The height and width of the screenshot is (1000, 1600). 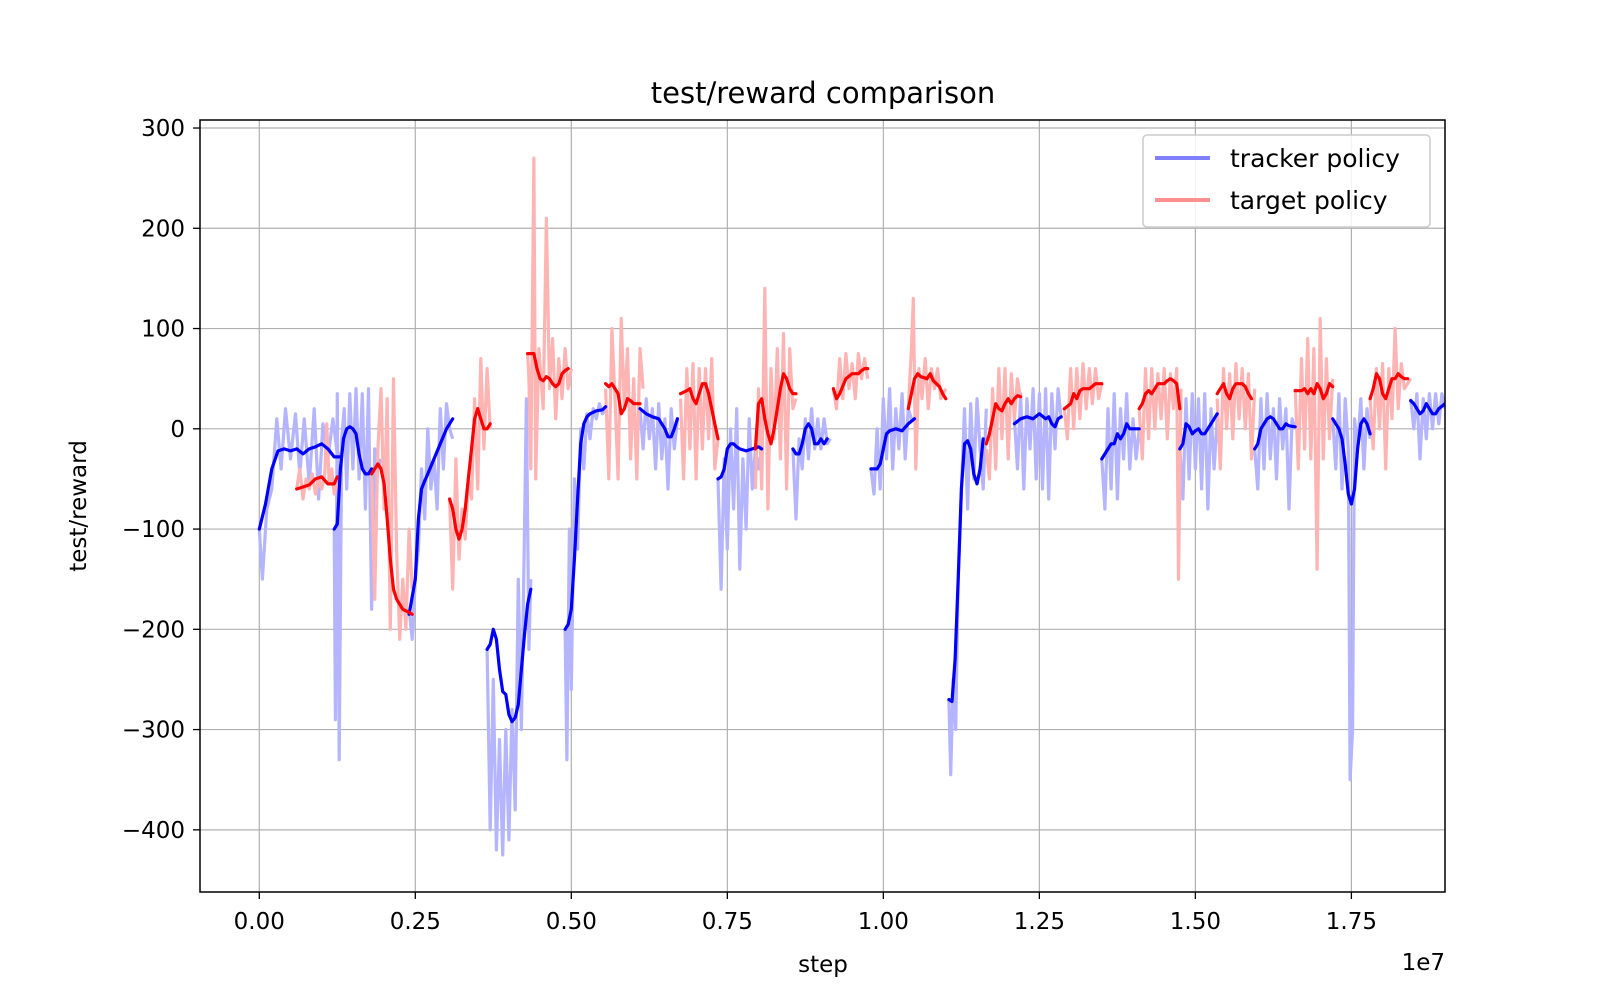 What do you see at coordinates (163, 129) in the screenshot?
I see `y-tick-label: 300` at bounding box center [163, 129].